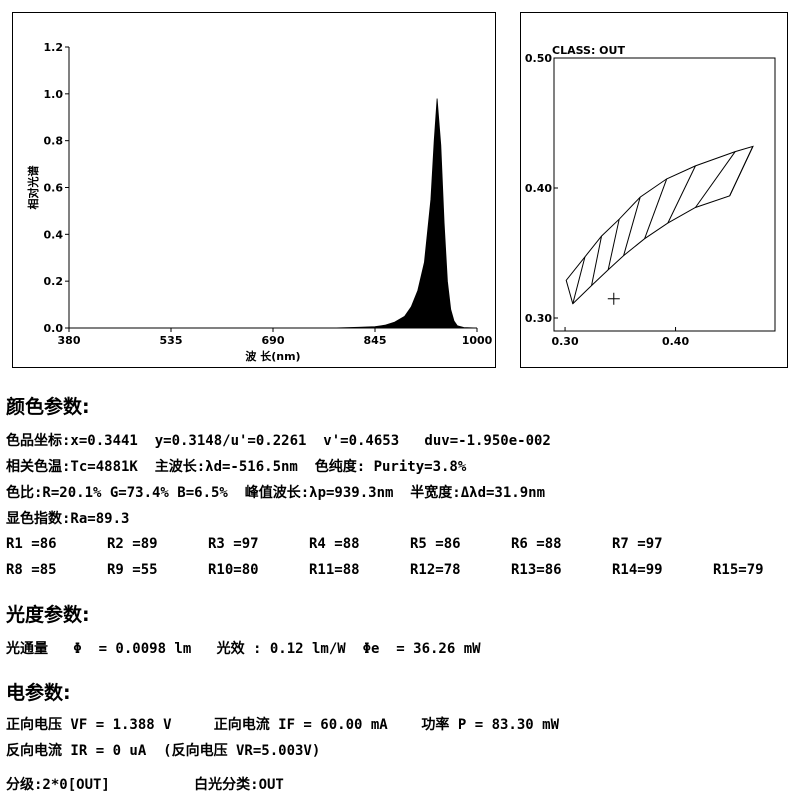 The width and height of the screenshot is (800, 800). Describe the element at coordinates (435, 544) in the screenshot. I see `r-value-cell: R5 =86` at that location.